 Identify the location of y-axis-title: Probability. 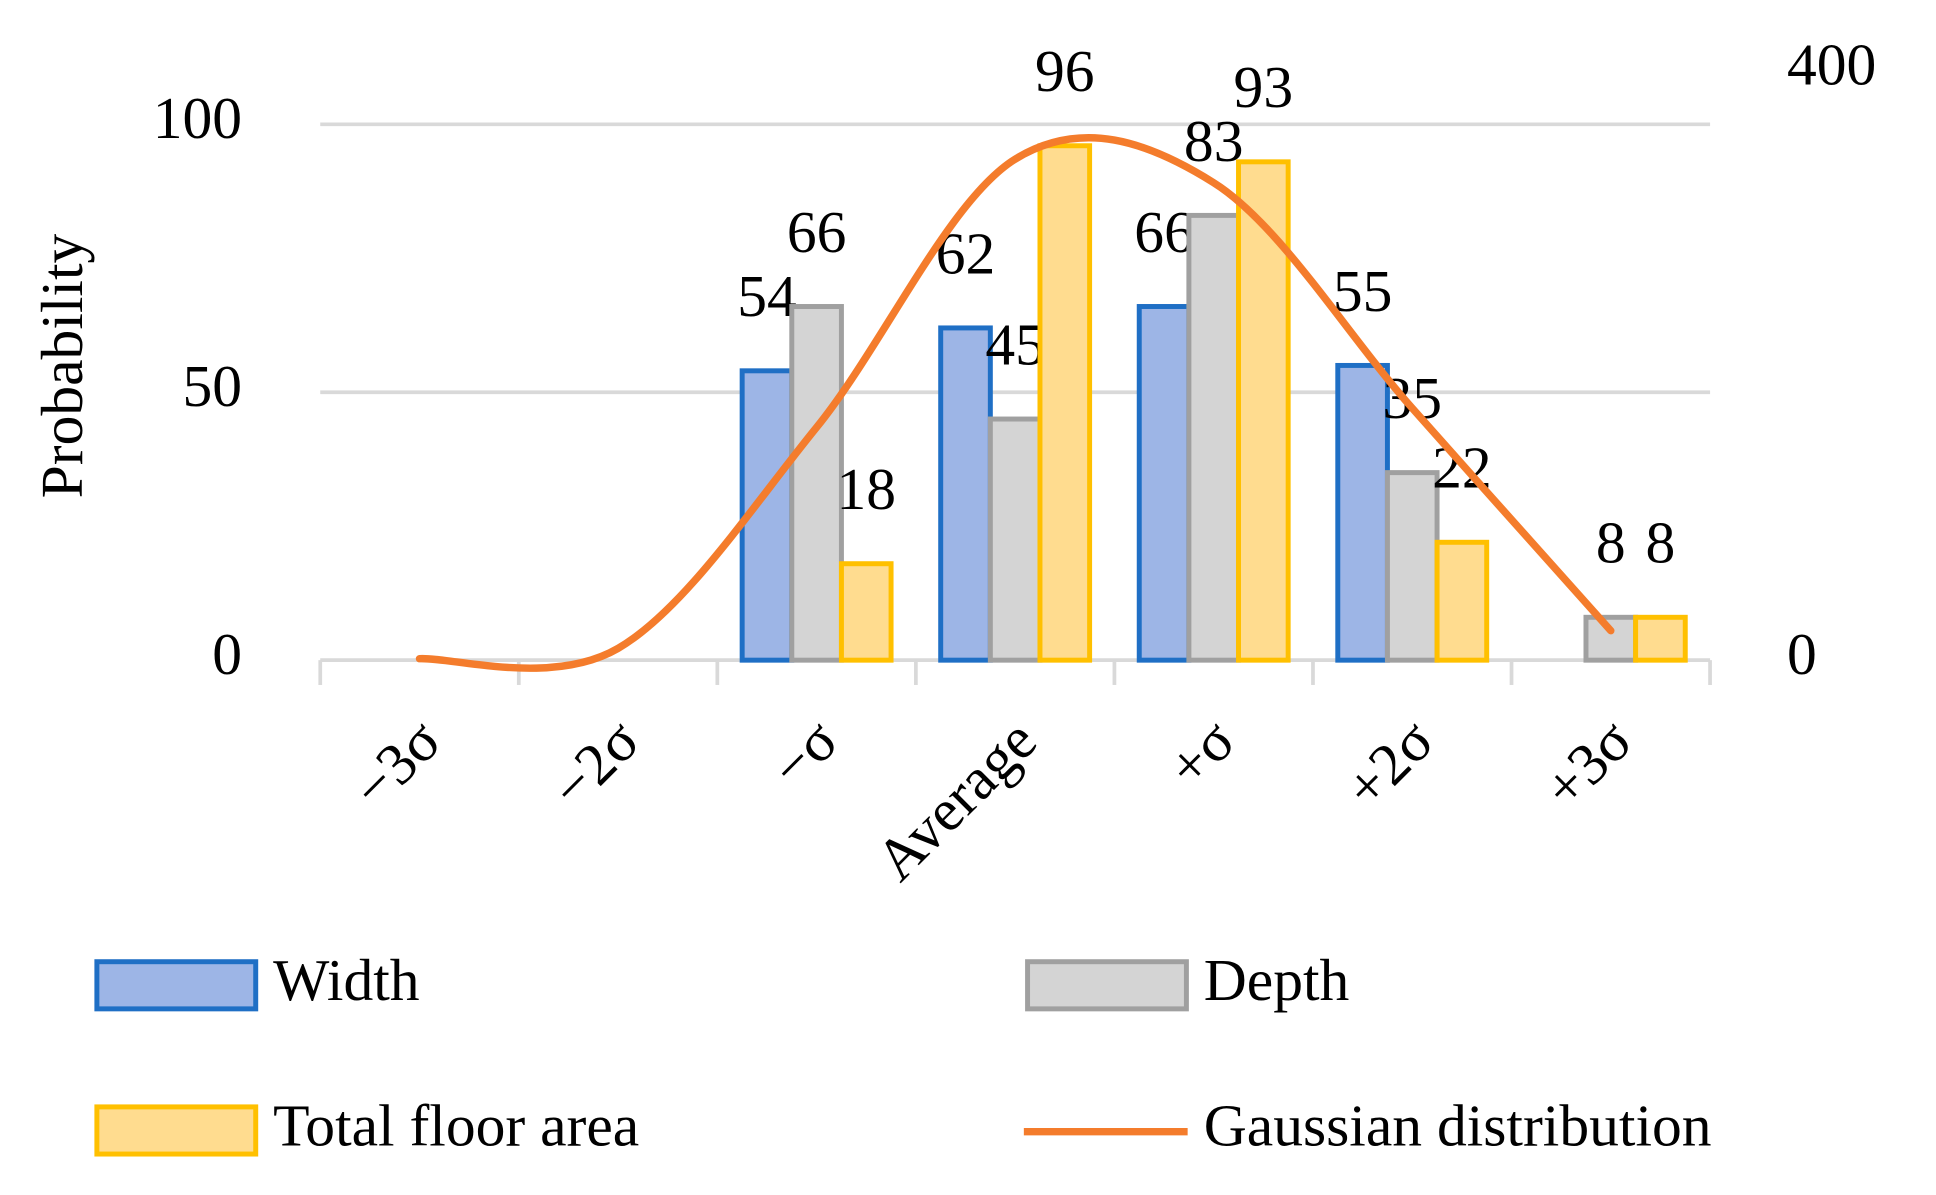
(62, 366).